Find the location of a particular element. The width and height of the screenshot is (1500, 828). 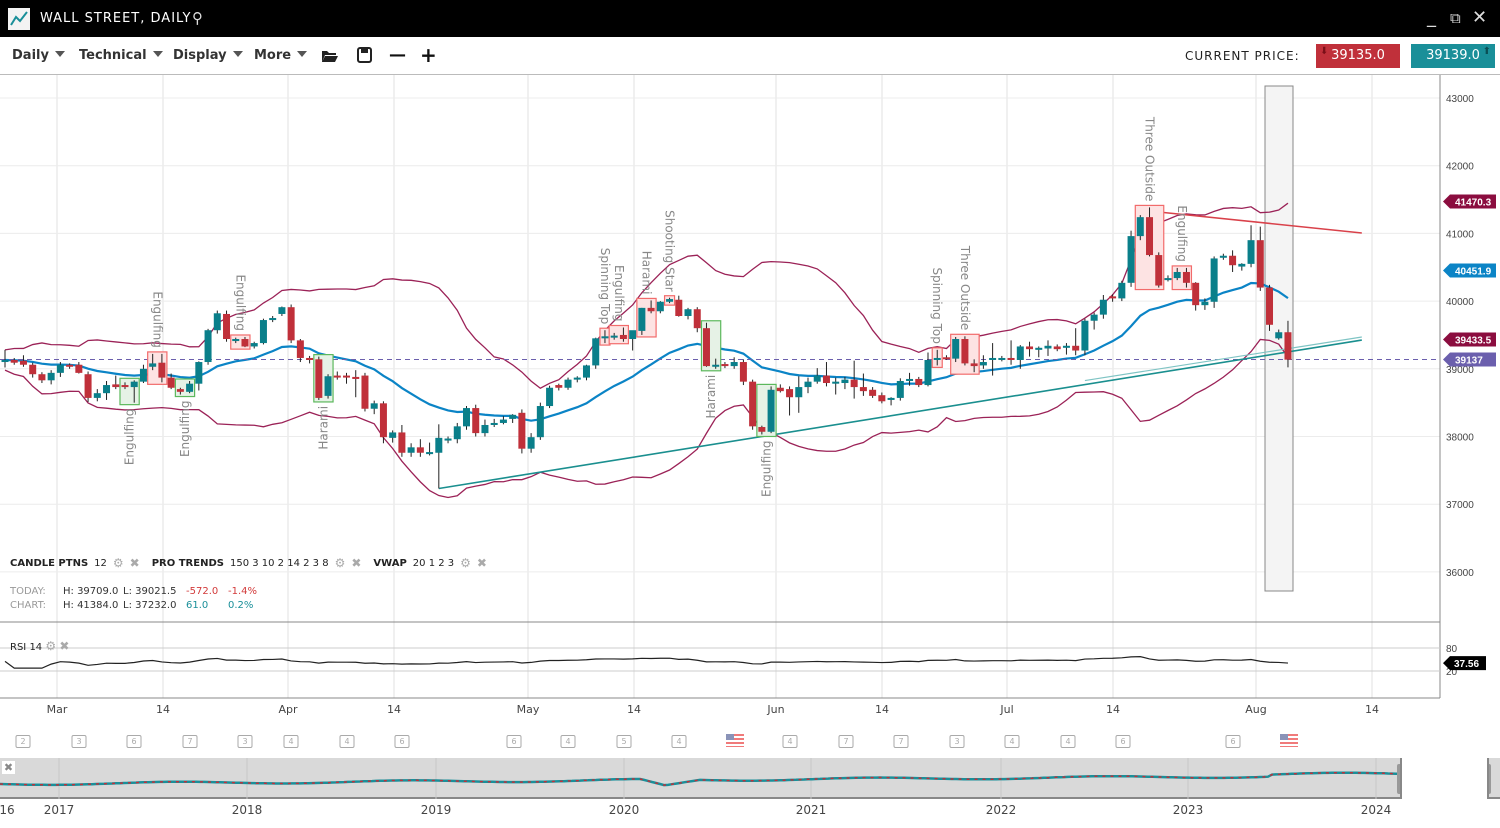

x-tick-label: Aug is located at coordinates (1256, 709).